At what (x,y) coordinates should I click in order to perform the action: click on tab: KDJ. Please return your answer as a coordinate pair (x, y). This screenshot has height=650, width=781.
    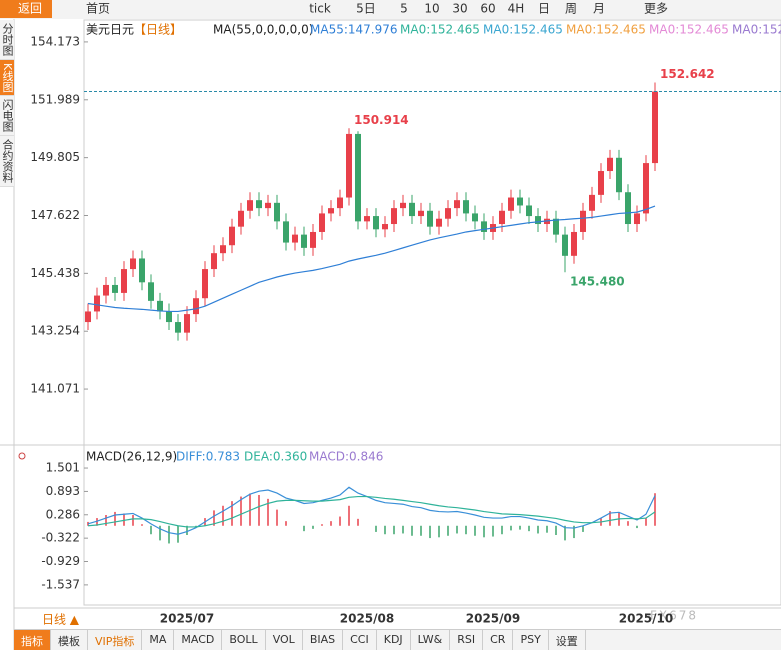
    Looking at the image, I should click on (394, 640).